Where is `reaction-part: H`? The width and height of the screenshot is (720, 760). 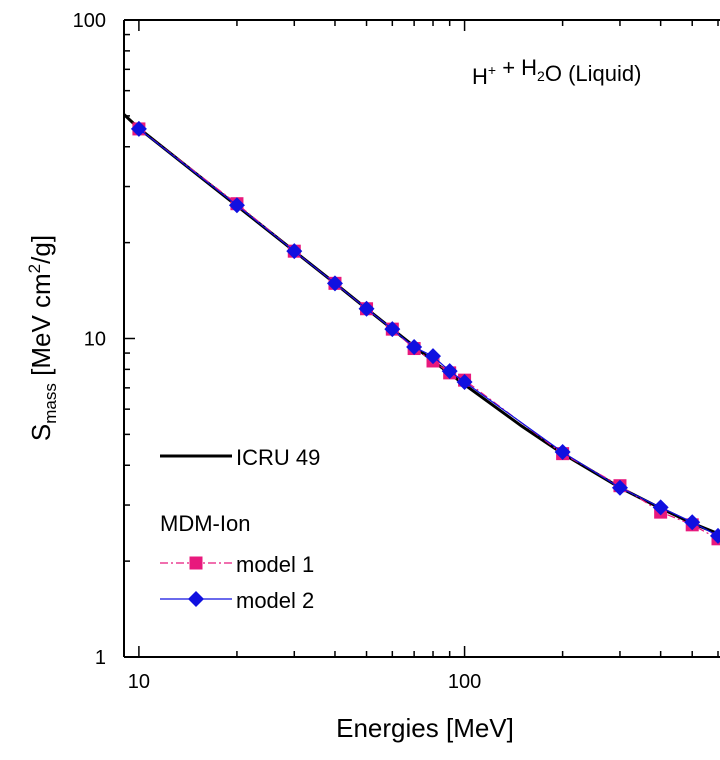
reaction-part: H is located at coordinates (480, 76).